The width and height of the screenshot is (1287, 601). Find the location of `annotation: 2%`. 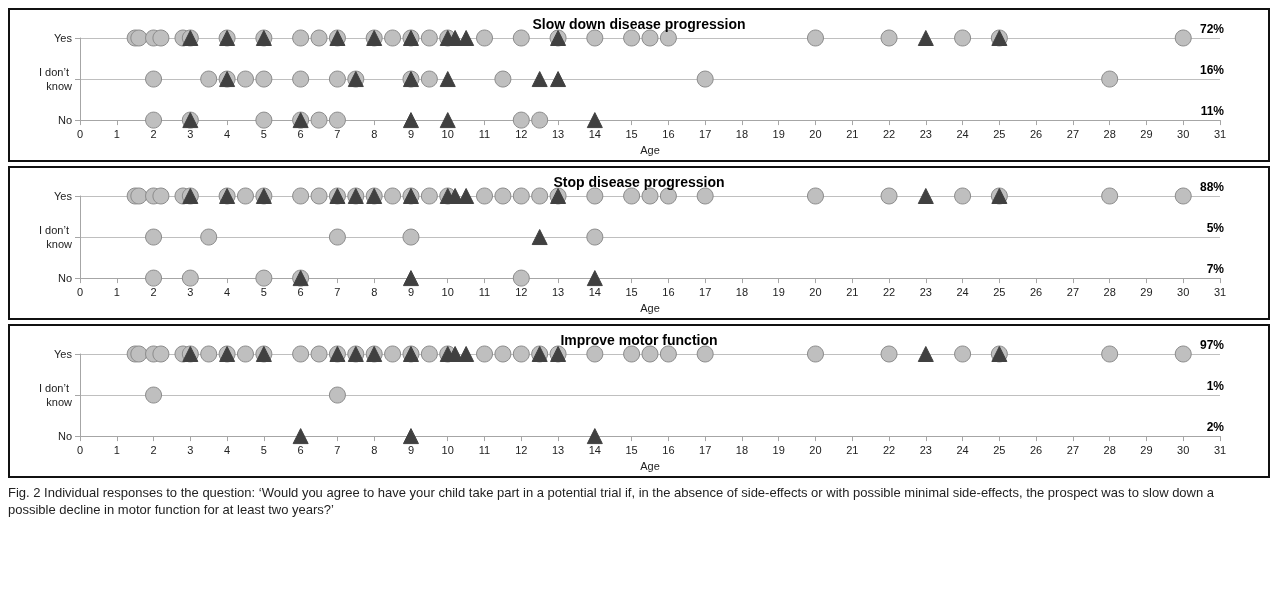

annotation: 2% is located at coordinates (1215, 427).